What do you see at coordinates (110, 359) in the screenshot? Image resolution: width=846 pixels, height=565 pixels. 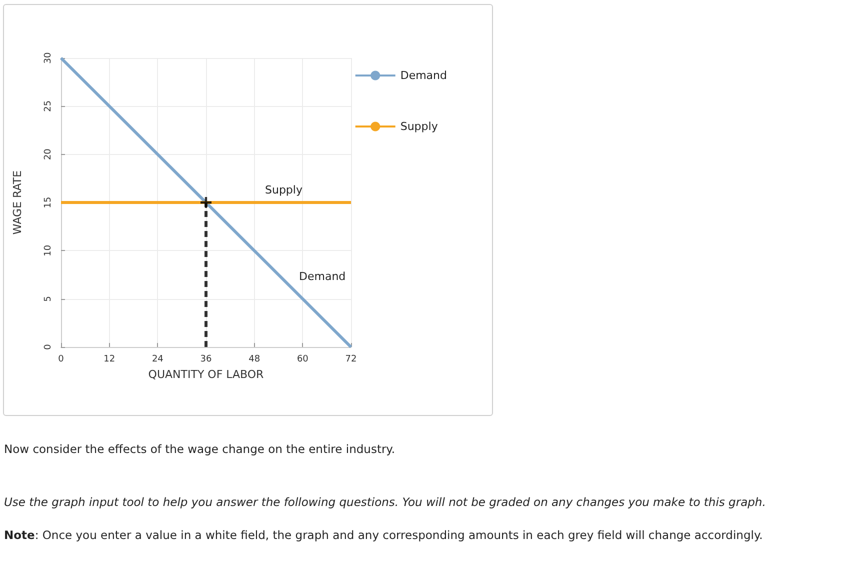 I see `x-tick-label: 12` at bounding box center [110, 359].